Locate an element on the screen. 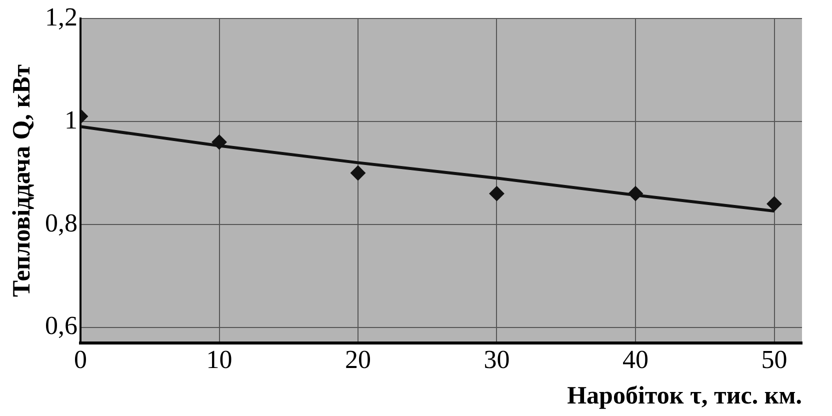 Image resolution: width=832 pixels, height=416 pixels. x-tick-label: 50 is located at coordinates (774, 359).